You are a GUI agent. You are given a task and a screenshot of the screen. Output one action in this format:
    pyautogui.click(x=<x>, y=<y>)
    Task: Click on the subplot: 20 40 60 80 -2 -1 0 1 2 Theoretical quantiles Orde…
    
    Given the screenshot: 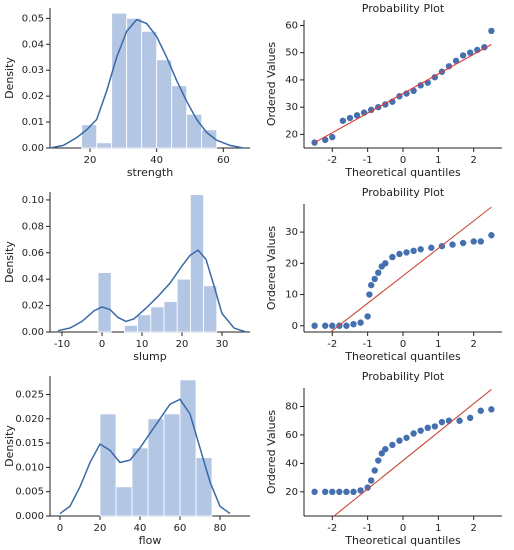 What is the action you would take?
    pyautogui.click(x=383, y=458)
    